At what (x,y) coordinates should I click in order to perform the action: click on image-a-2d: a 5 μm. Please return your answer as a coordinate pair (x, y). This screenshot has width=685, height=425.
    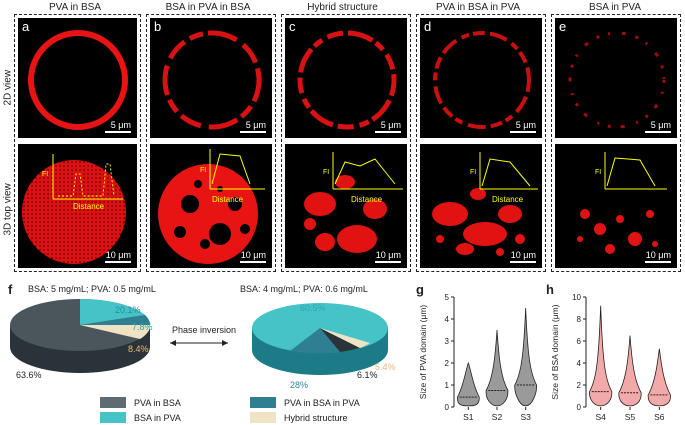
    Looking at the image, I should click on (77, 78).